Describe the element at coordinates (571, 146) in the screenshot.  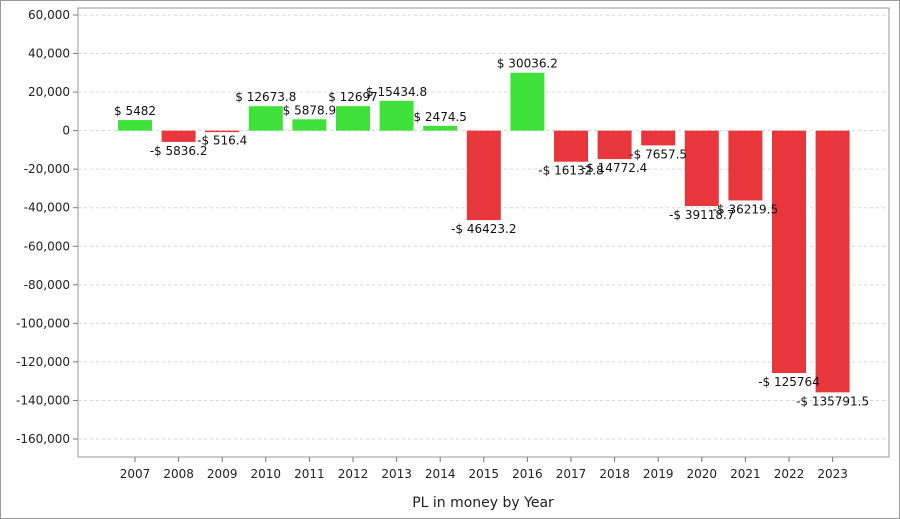
I see `bar-2017` at that location.